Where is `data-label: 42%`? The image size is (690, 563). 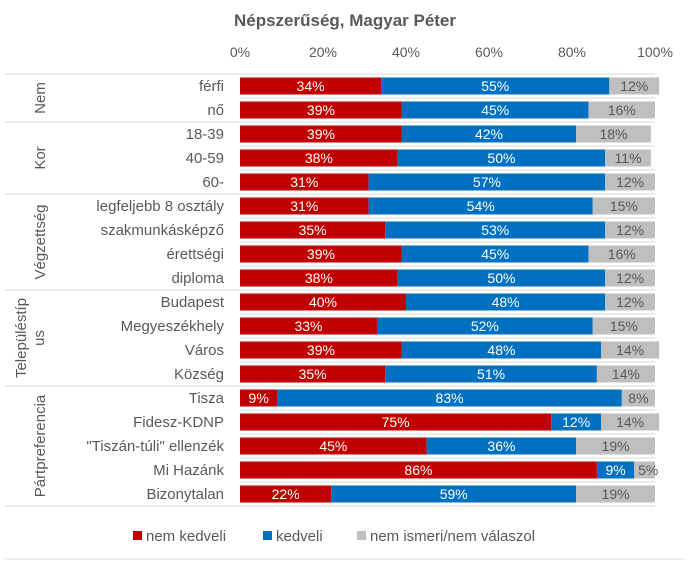 data-label: 42% is located at coordinates (489, 134).